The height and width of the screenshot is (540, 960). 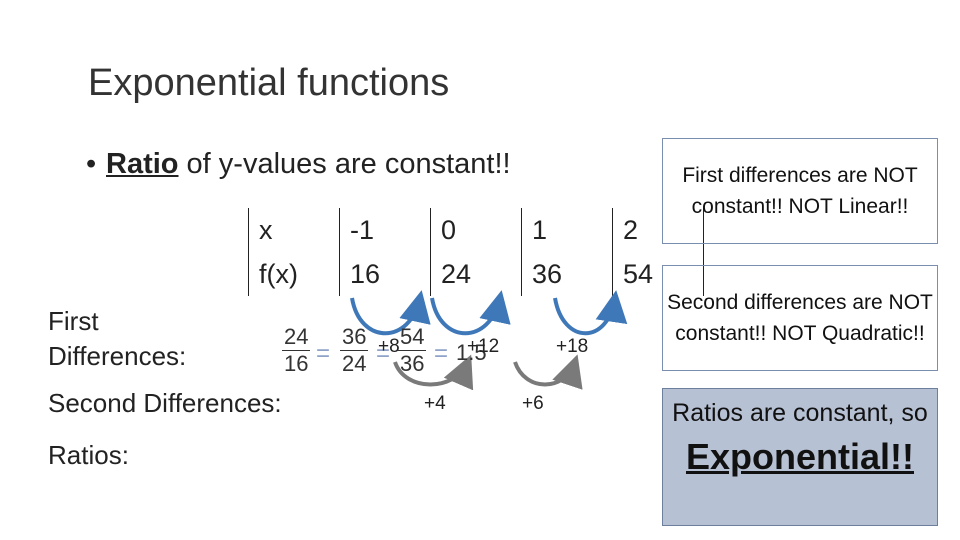 I want to click on x-value: 2, so click(x=658, y=230).